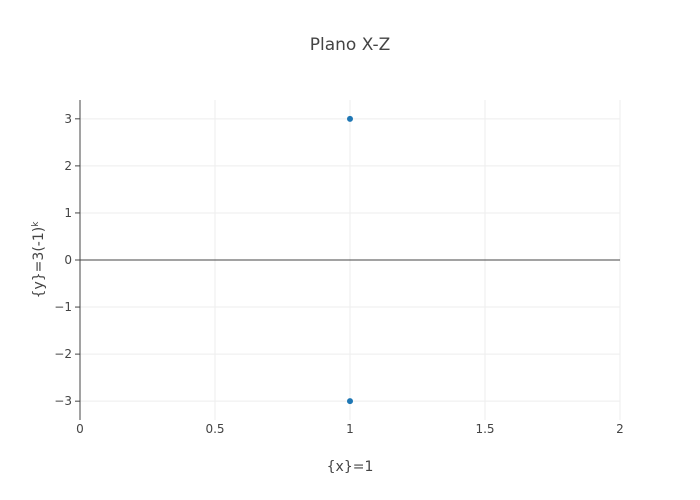 The width and height of the screenshot is (700, 500). What do you see at coordinates (63, 354) in the screenshot?
I see `y-tick-label: −2` at bounding box center [63, 354].